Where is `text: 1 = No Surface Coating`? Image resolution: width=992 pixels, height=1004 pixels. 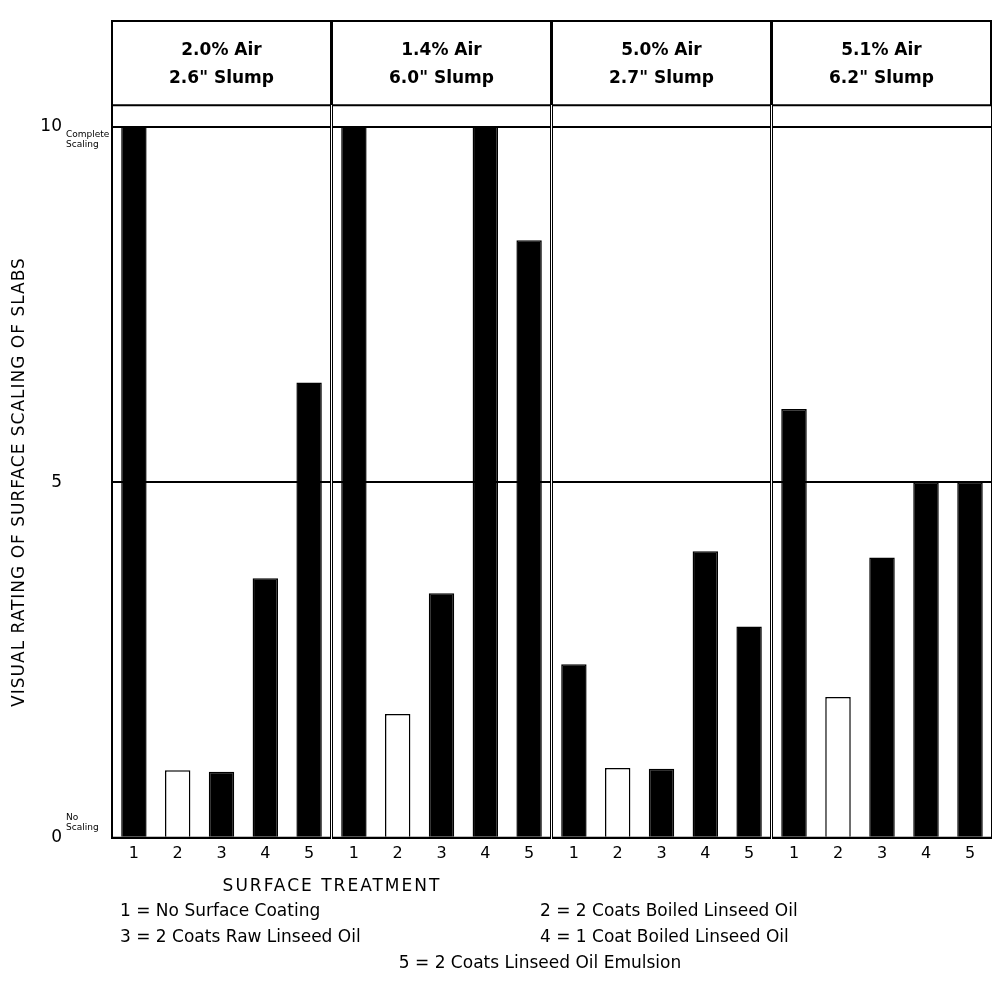 text: 1 = No Surface Coating is located at coordinates (221, 910).